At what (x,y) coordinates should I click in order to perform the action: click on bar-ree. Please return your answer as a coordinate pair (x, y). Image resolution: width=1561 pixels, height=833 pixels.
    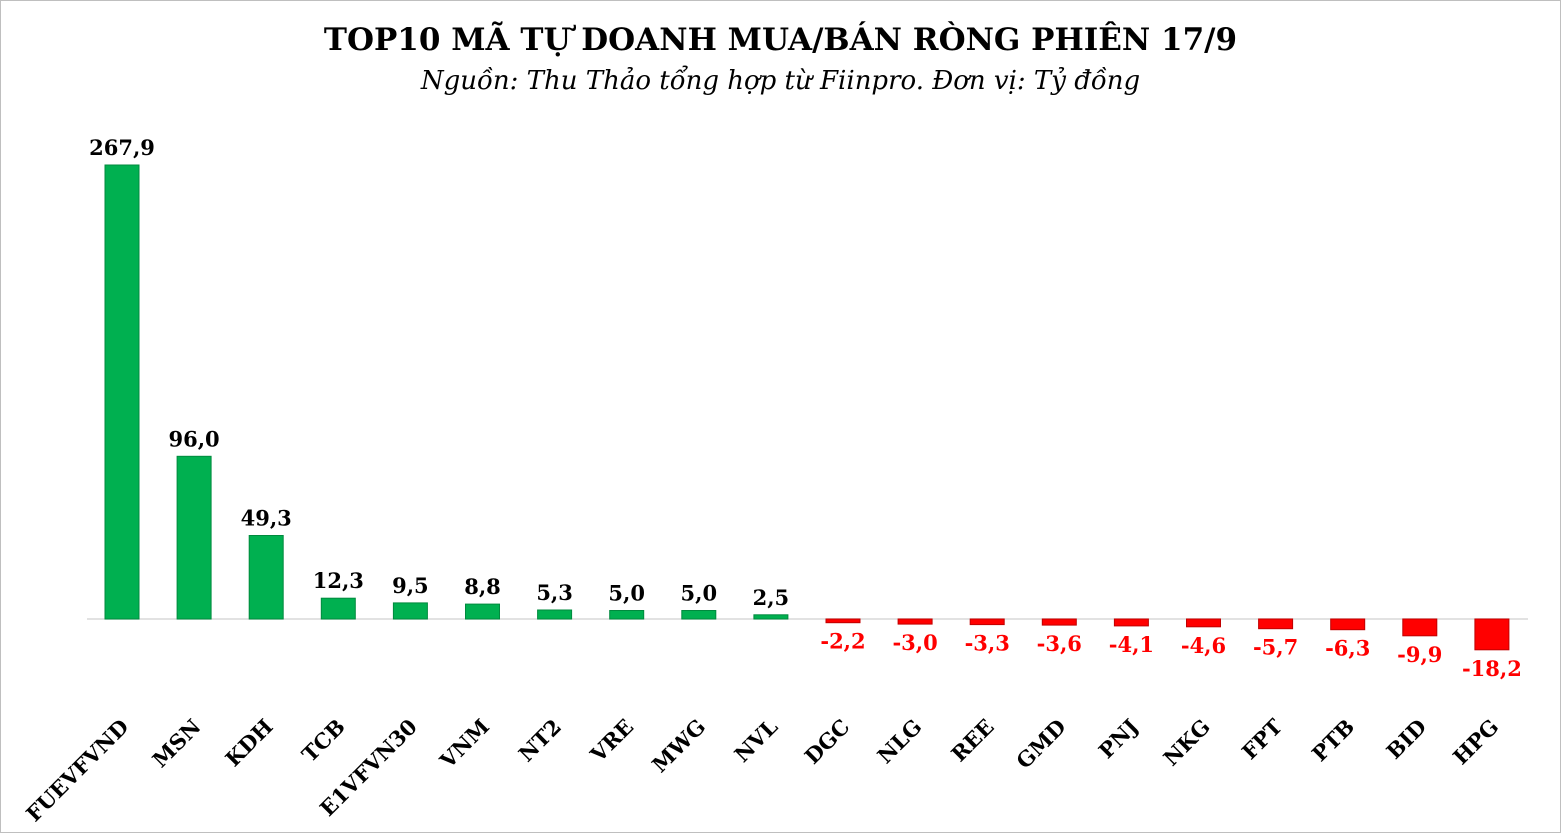
    Looking at the image, I should click on (987, 622).